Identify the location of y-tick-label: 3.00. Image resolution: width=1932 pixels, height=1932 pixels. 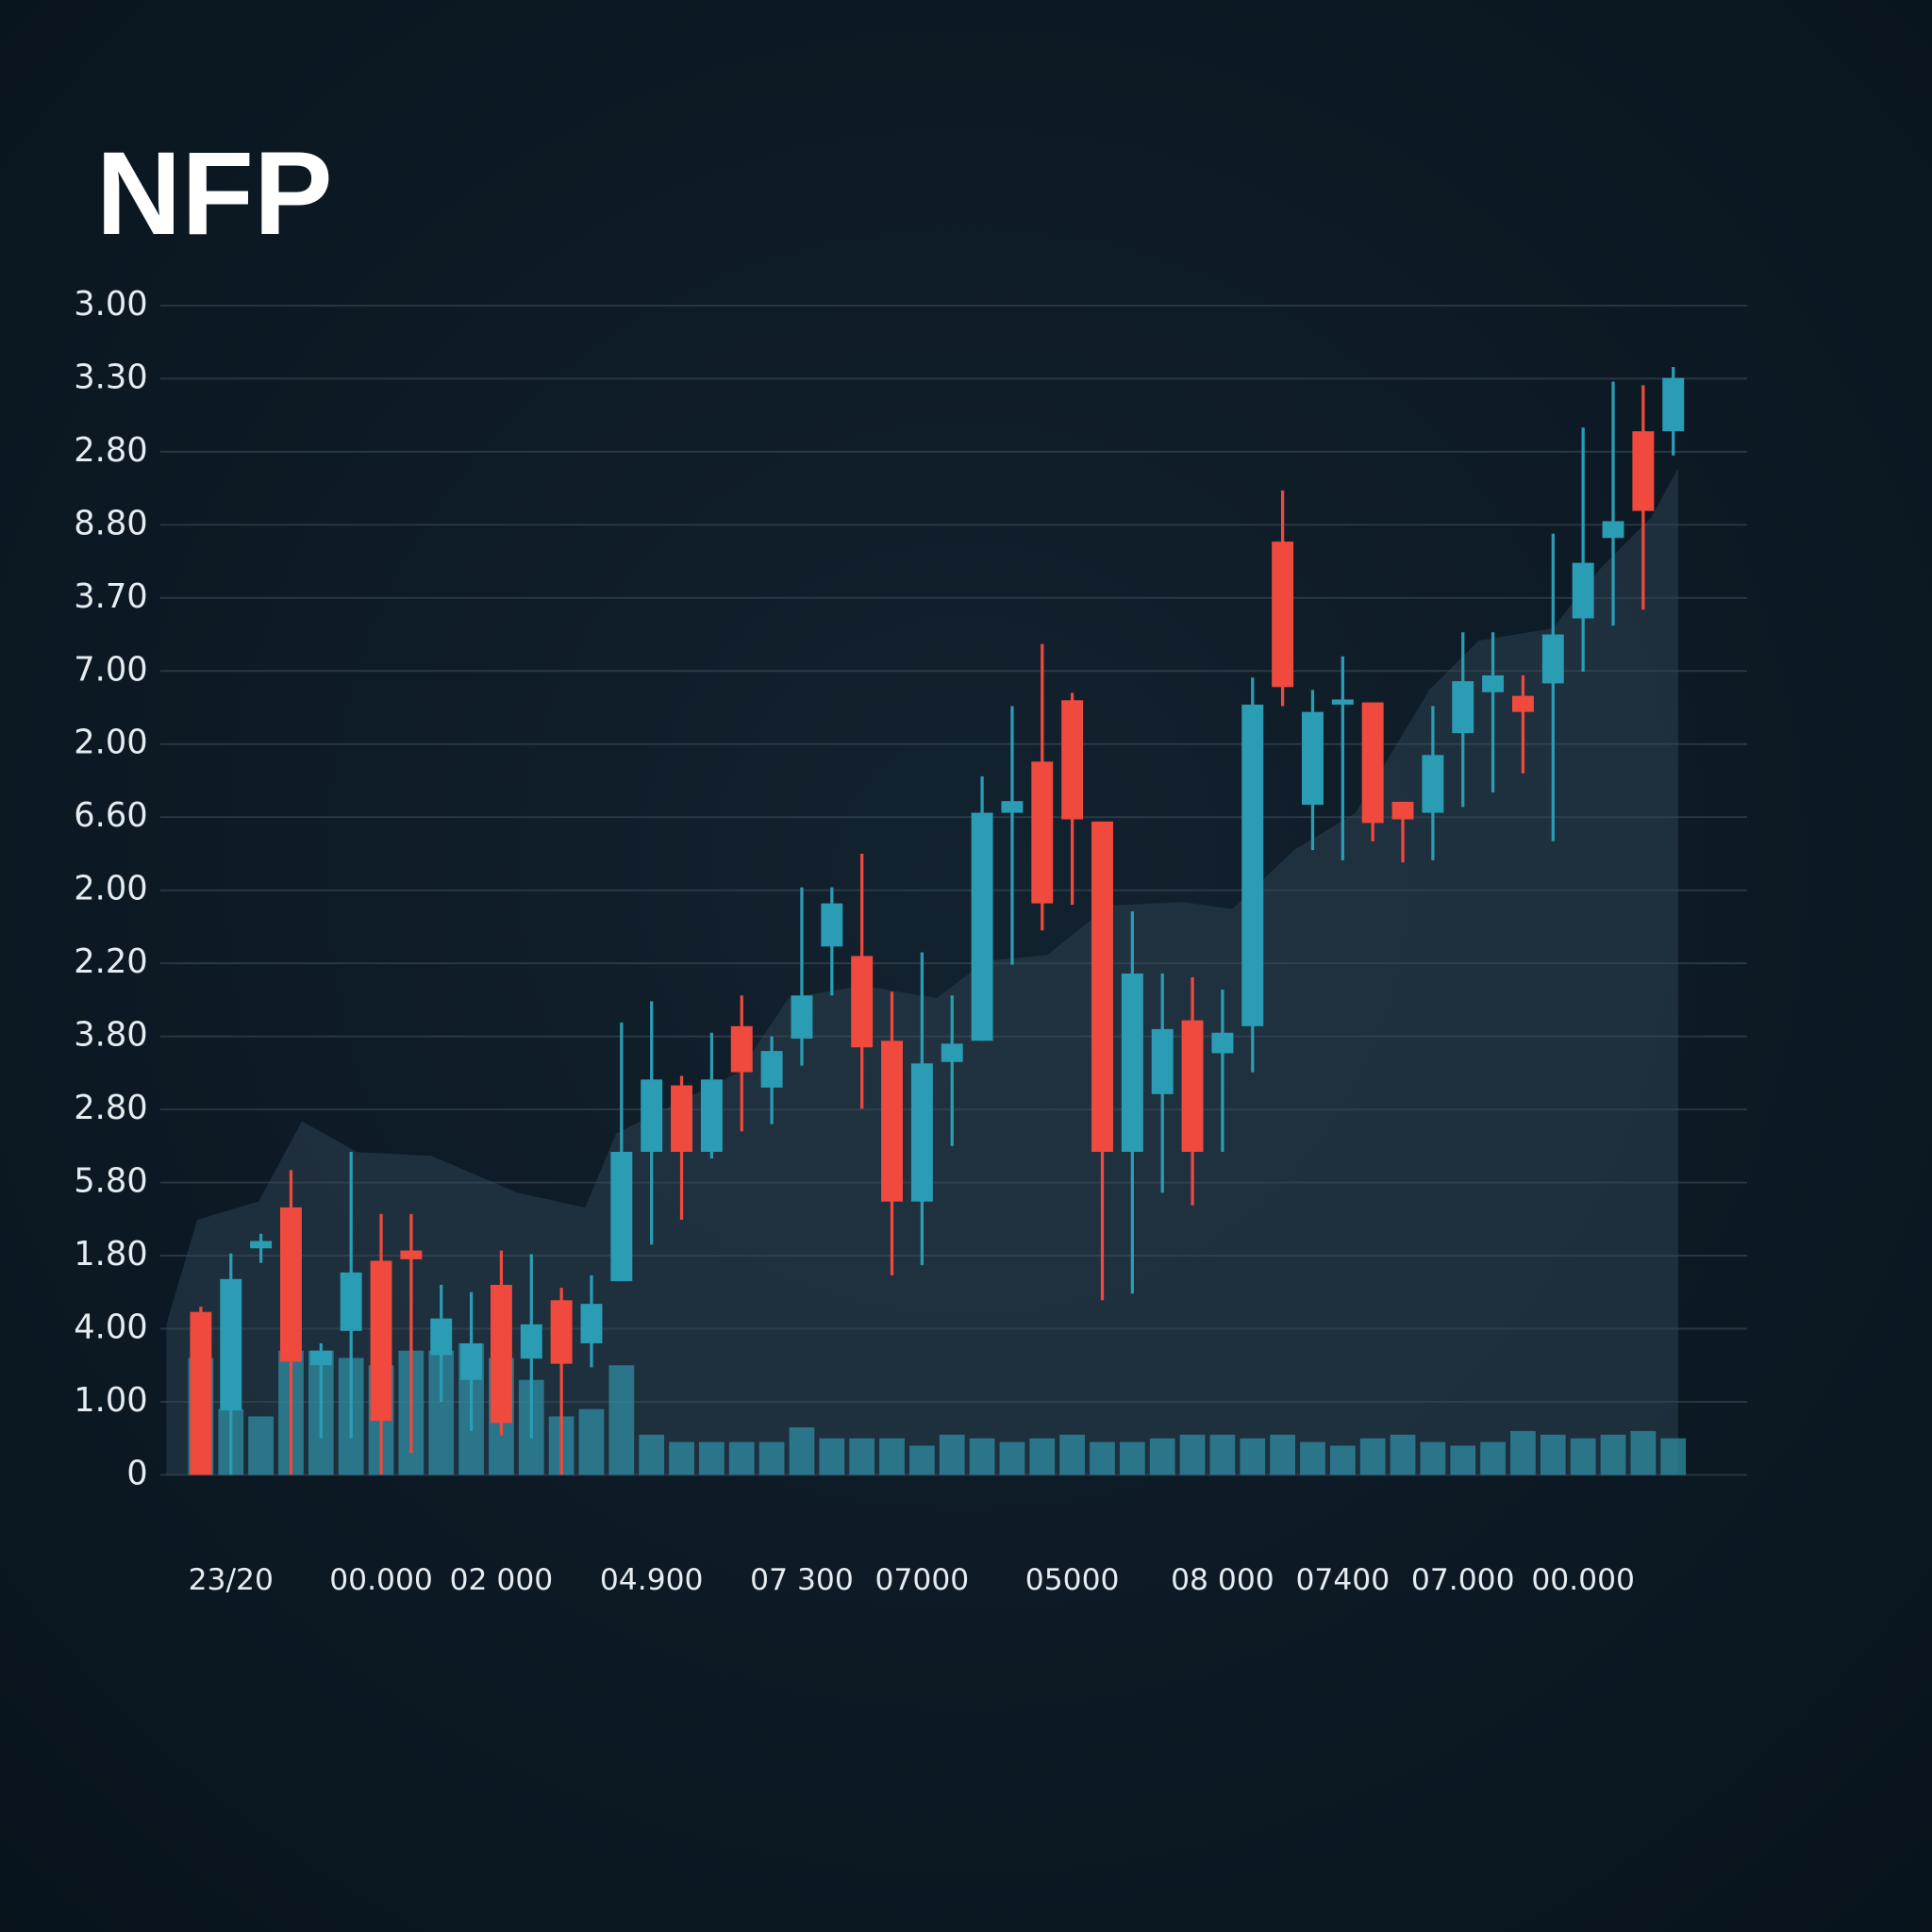
(111, 304).